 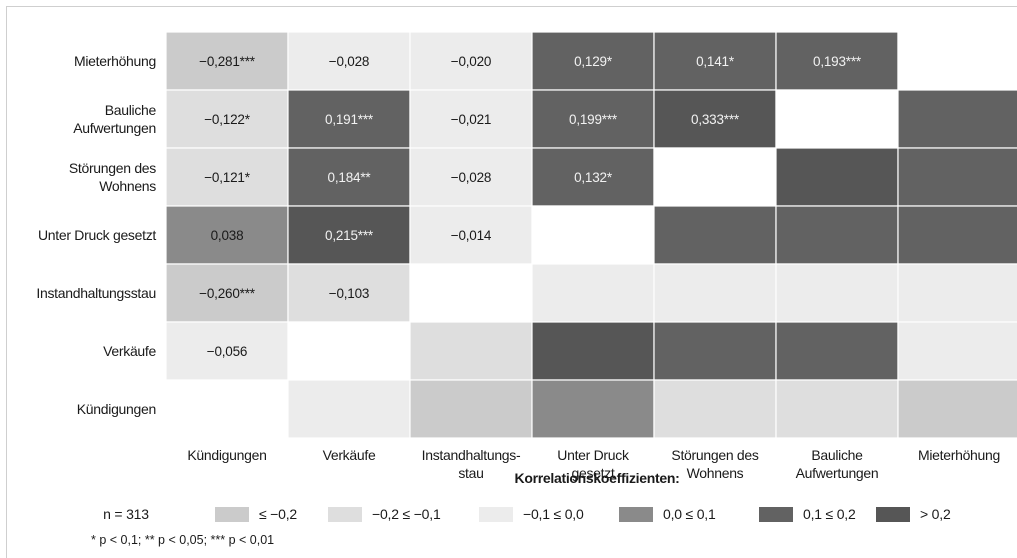 I want to click on cell-value-label: 0,038, so click(x=227, y=235).